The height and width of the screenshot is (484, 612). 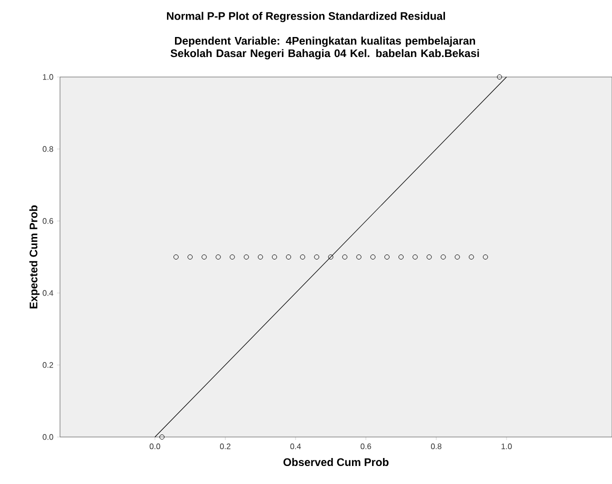 I want to click on chart-subtitle: Dependent Variable: 4Peningkatan kualitas pembelajaran Sekolah Dasar Negeri Bahagia 04 Kel. babelan Kab.Bekasi, so click(x=324, y=48).